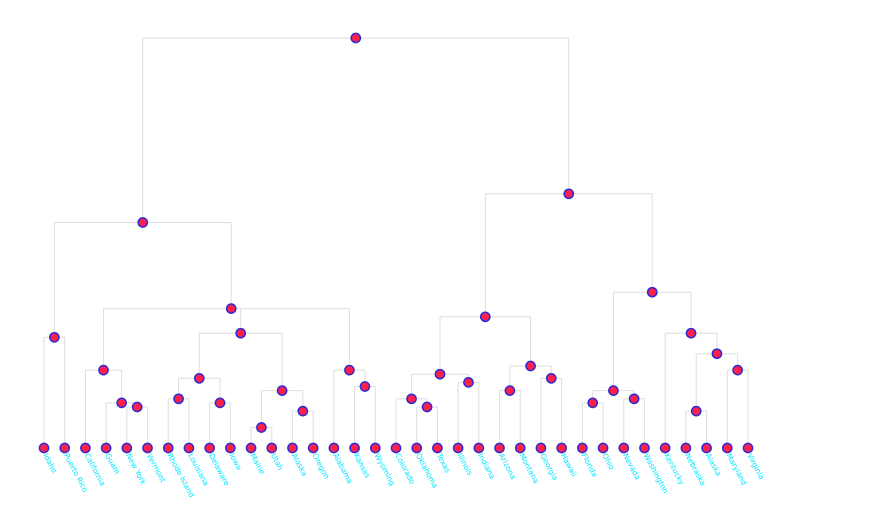 This screenshot has height=517, width=871. What do you see at coordinates (549, 467) in the screenshot?
I see `leaf-label: Georgia` at bounding box center [549, 467].